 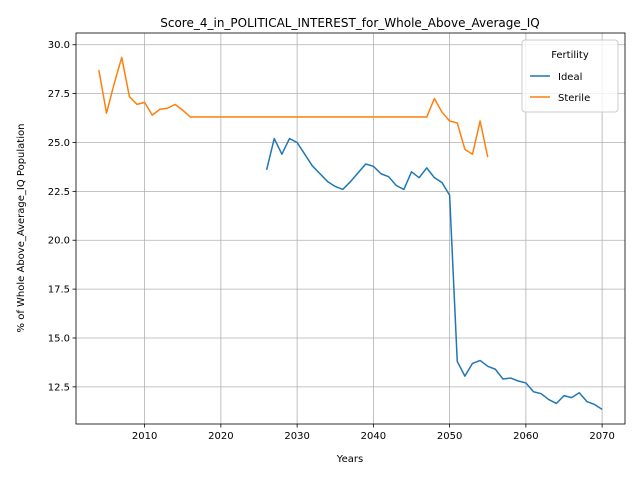 What do you see at coordinates (59, 241) in the screenshot?
I see `y-tick-label: 20.0` at bounding box center [59, 241].